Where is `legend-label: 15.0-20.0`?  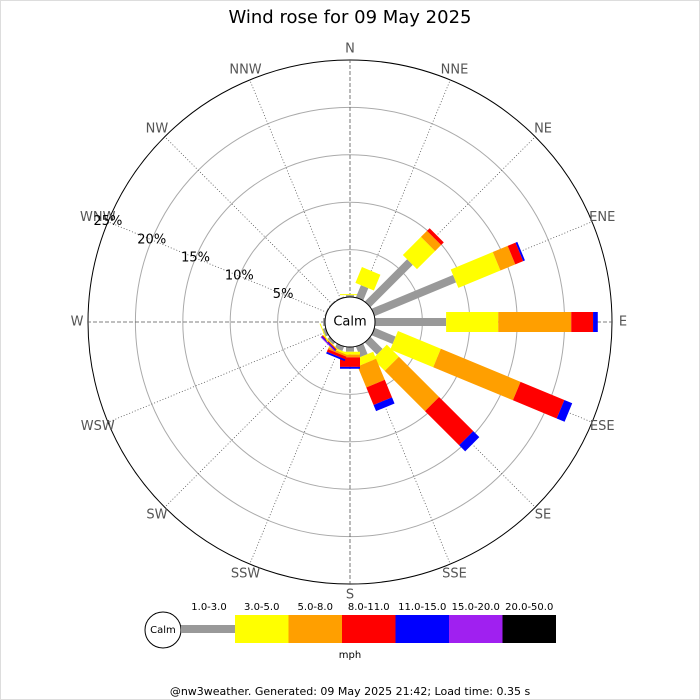
legend-label: 15.0-20.0 is located at coordinates (476, 607).